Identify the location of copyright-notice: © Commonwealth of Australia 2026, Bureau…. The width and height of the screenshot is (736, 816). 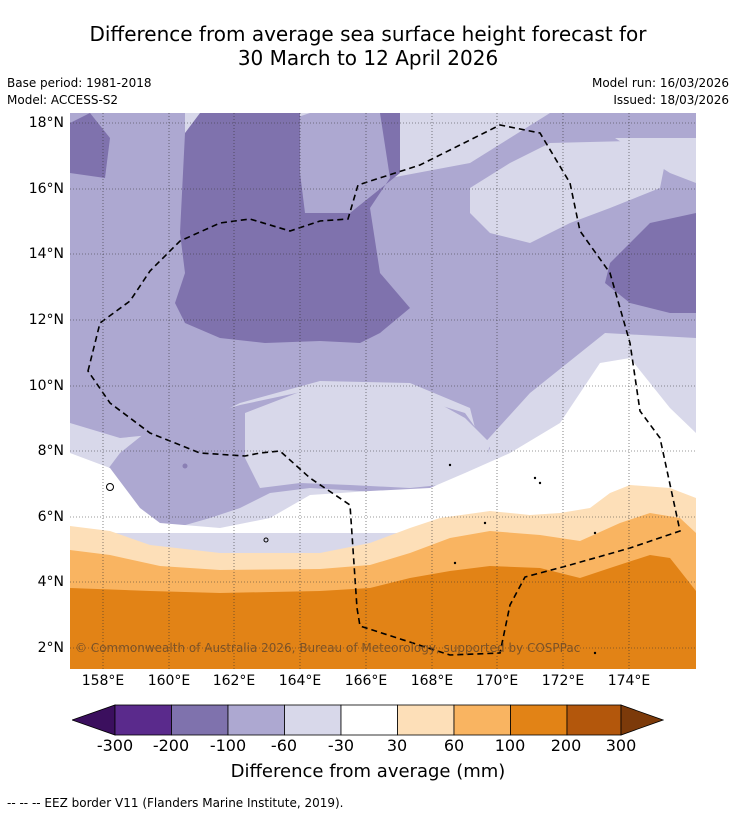
(328, 648).